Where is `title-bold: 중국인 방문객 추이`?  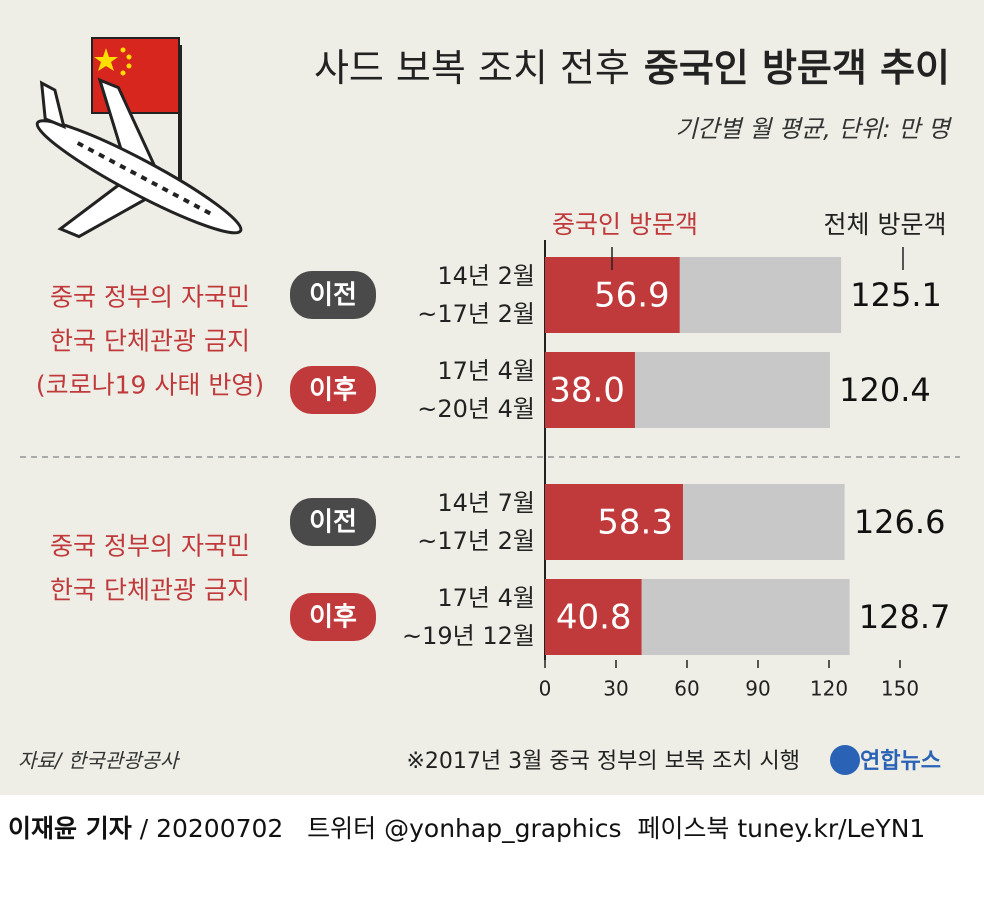
title-bold: 중국인 방문객 추이 is located at coordinates (797, 68).